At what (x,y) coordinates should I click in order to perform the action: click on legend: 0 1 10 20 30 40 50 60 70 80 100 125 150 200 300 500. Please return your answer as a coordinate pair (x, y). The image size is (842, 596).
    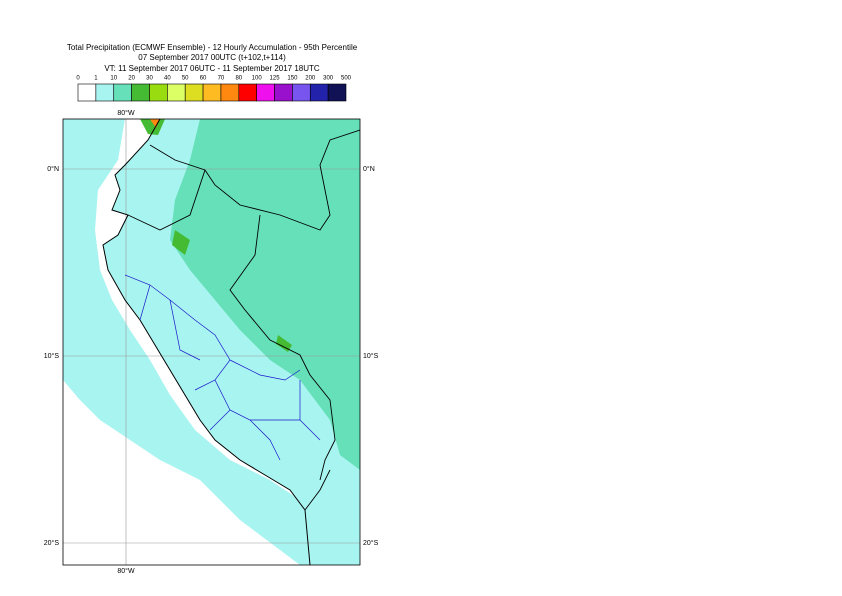
    Looking at the image, I should click on (214, 89).